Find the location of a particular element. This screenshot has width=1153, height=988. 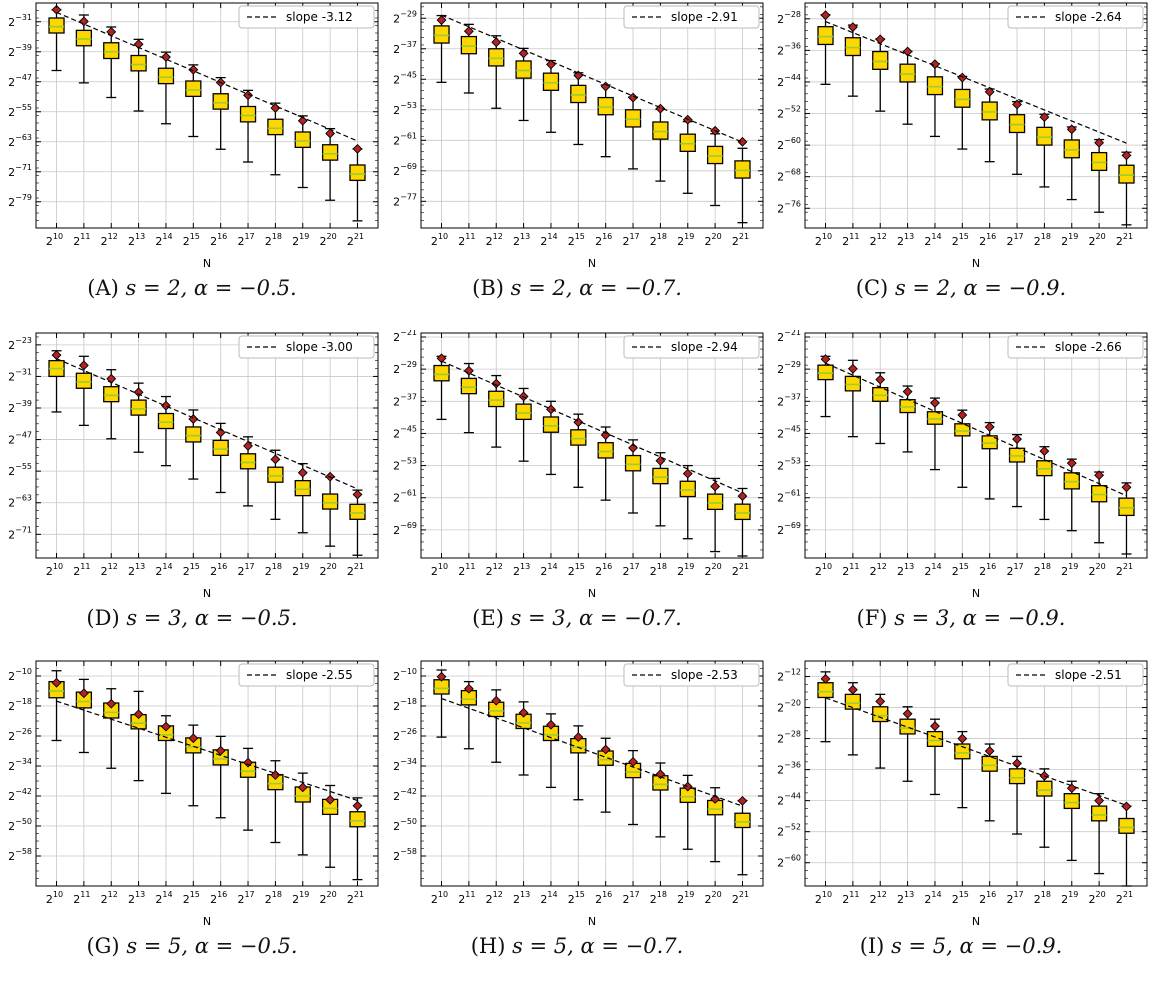

caption-math: s = 3, α = −0.7. is located at coordinates (596, 618).